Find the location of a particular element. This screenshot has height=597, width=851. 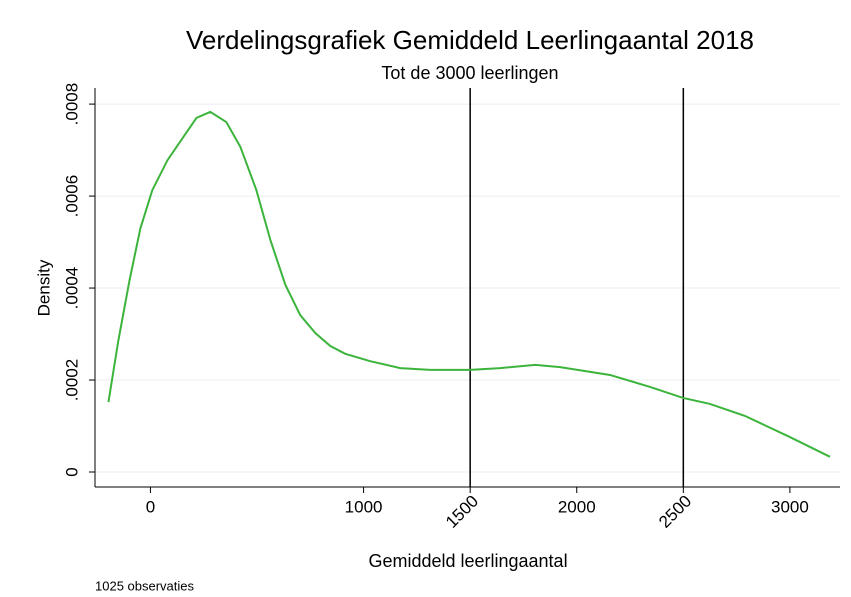

reference-line-label: 2500 is located at coordinates (675, 512).